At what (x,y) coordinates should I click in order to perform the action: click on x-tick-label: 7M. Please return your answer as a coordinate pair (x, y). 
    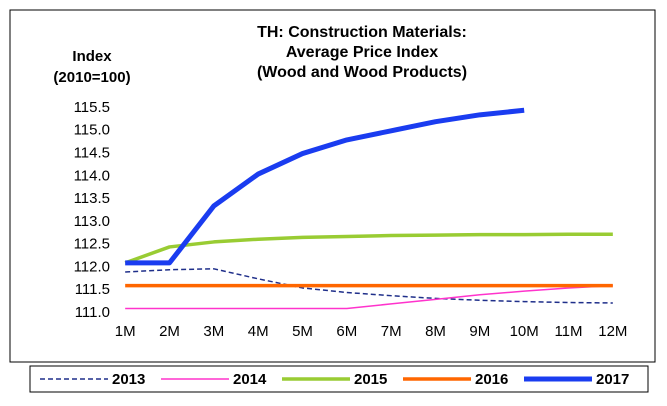
    Looking at the image, I should click on (391, 331).